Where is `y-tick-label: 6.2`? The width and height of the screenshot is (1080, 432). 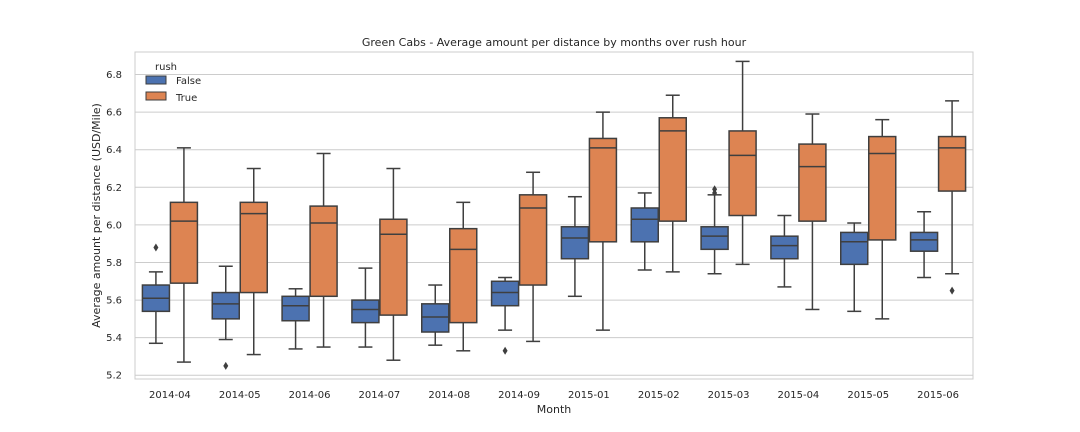
y-tick-label: 6.2 is located at coordinates (114, 188).